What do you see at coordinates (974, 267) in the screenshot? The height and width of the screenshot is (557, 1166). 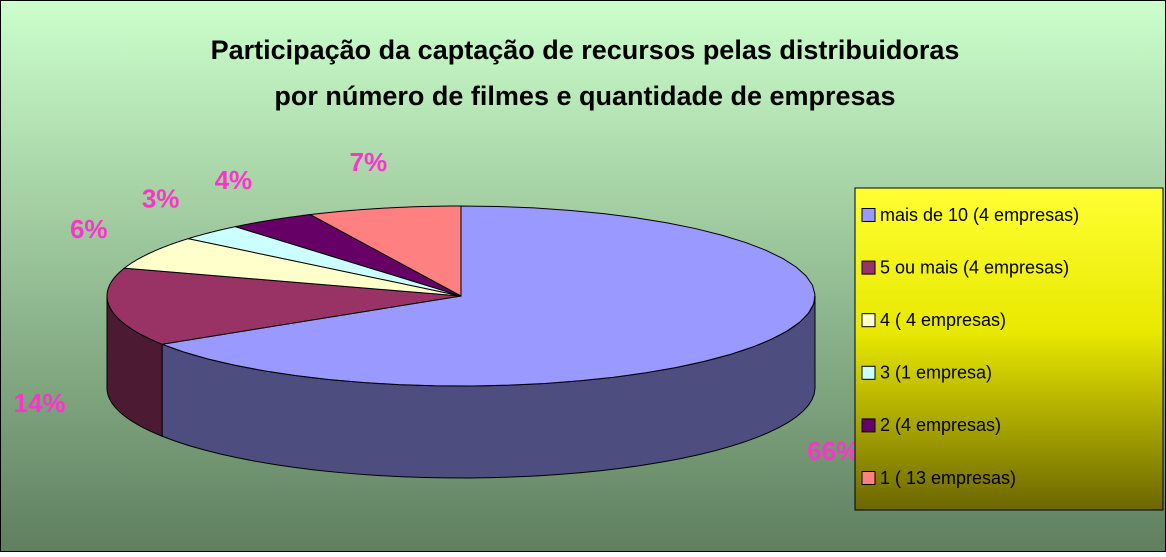 I see `legend-label: 5 ou mais (4 empresas)` at bounding box center [974, 267].